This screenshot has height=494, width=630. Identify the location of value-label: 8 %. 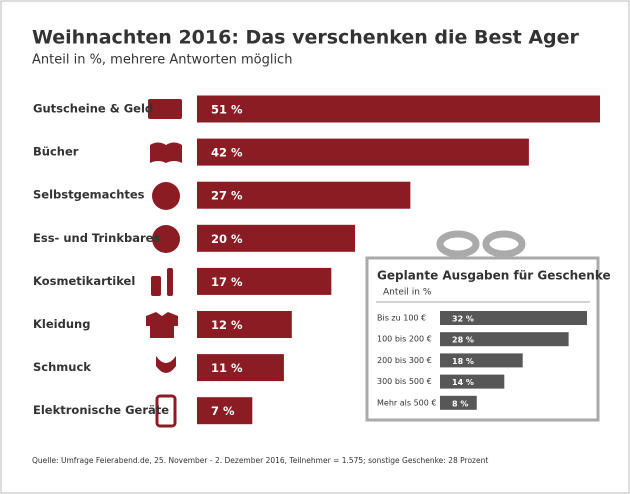
(460, 403).